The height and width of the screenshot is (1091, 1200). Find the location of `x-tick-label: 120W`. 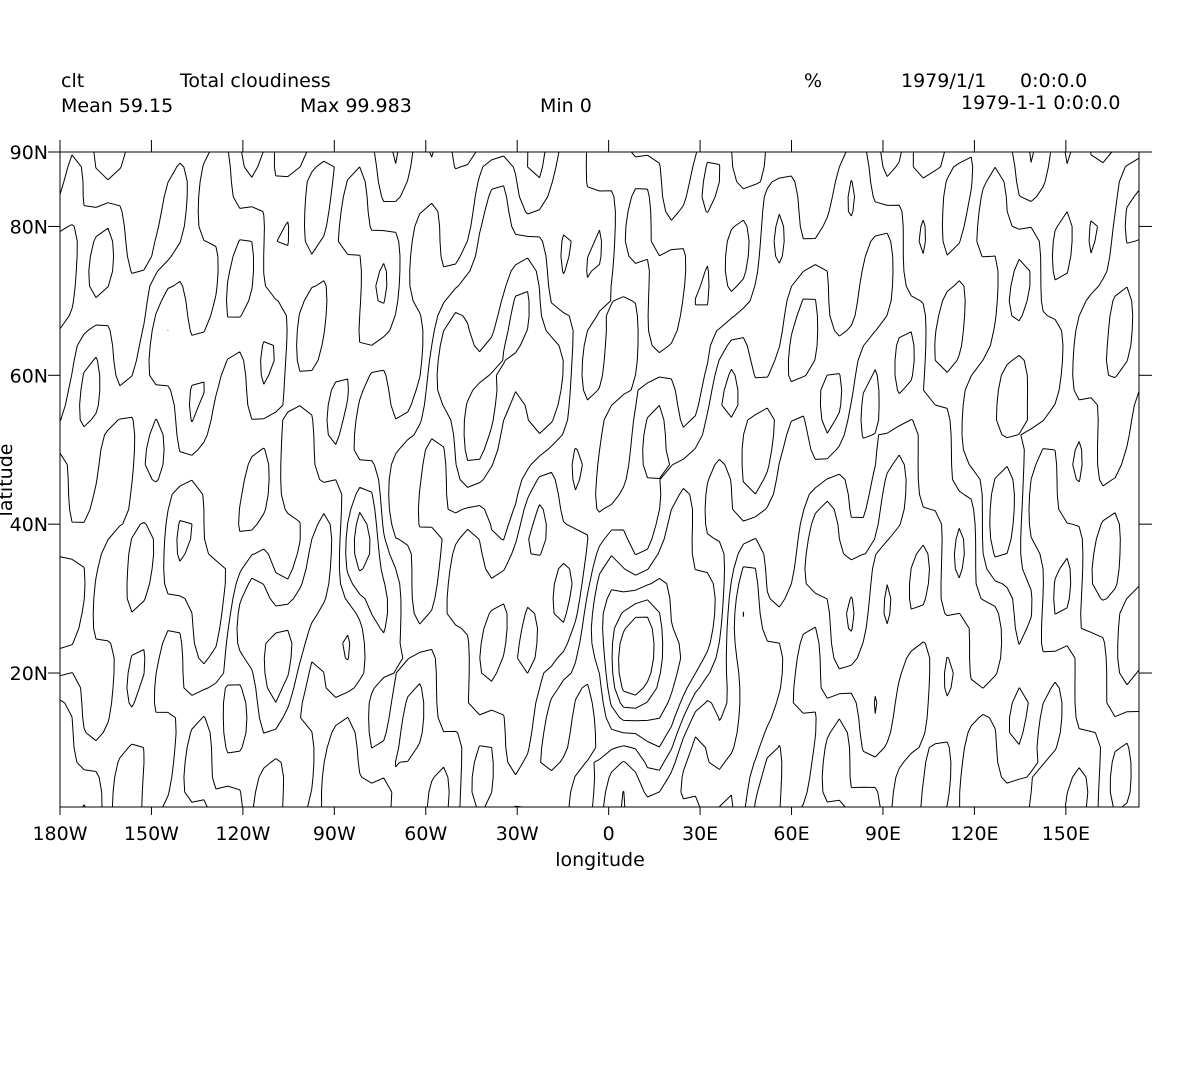

x-tick-label: 120W is located at coordinates (242, 834).